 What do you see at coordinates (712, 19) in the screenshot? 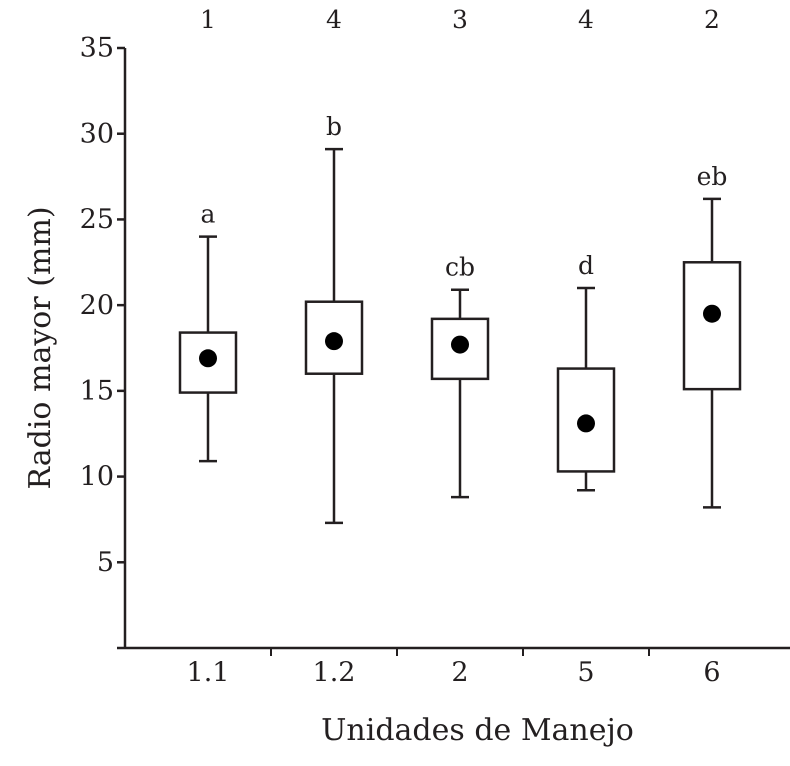
I see `text: 2` at bounding box center [712, 19].